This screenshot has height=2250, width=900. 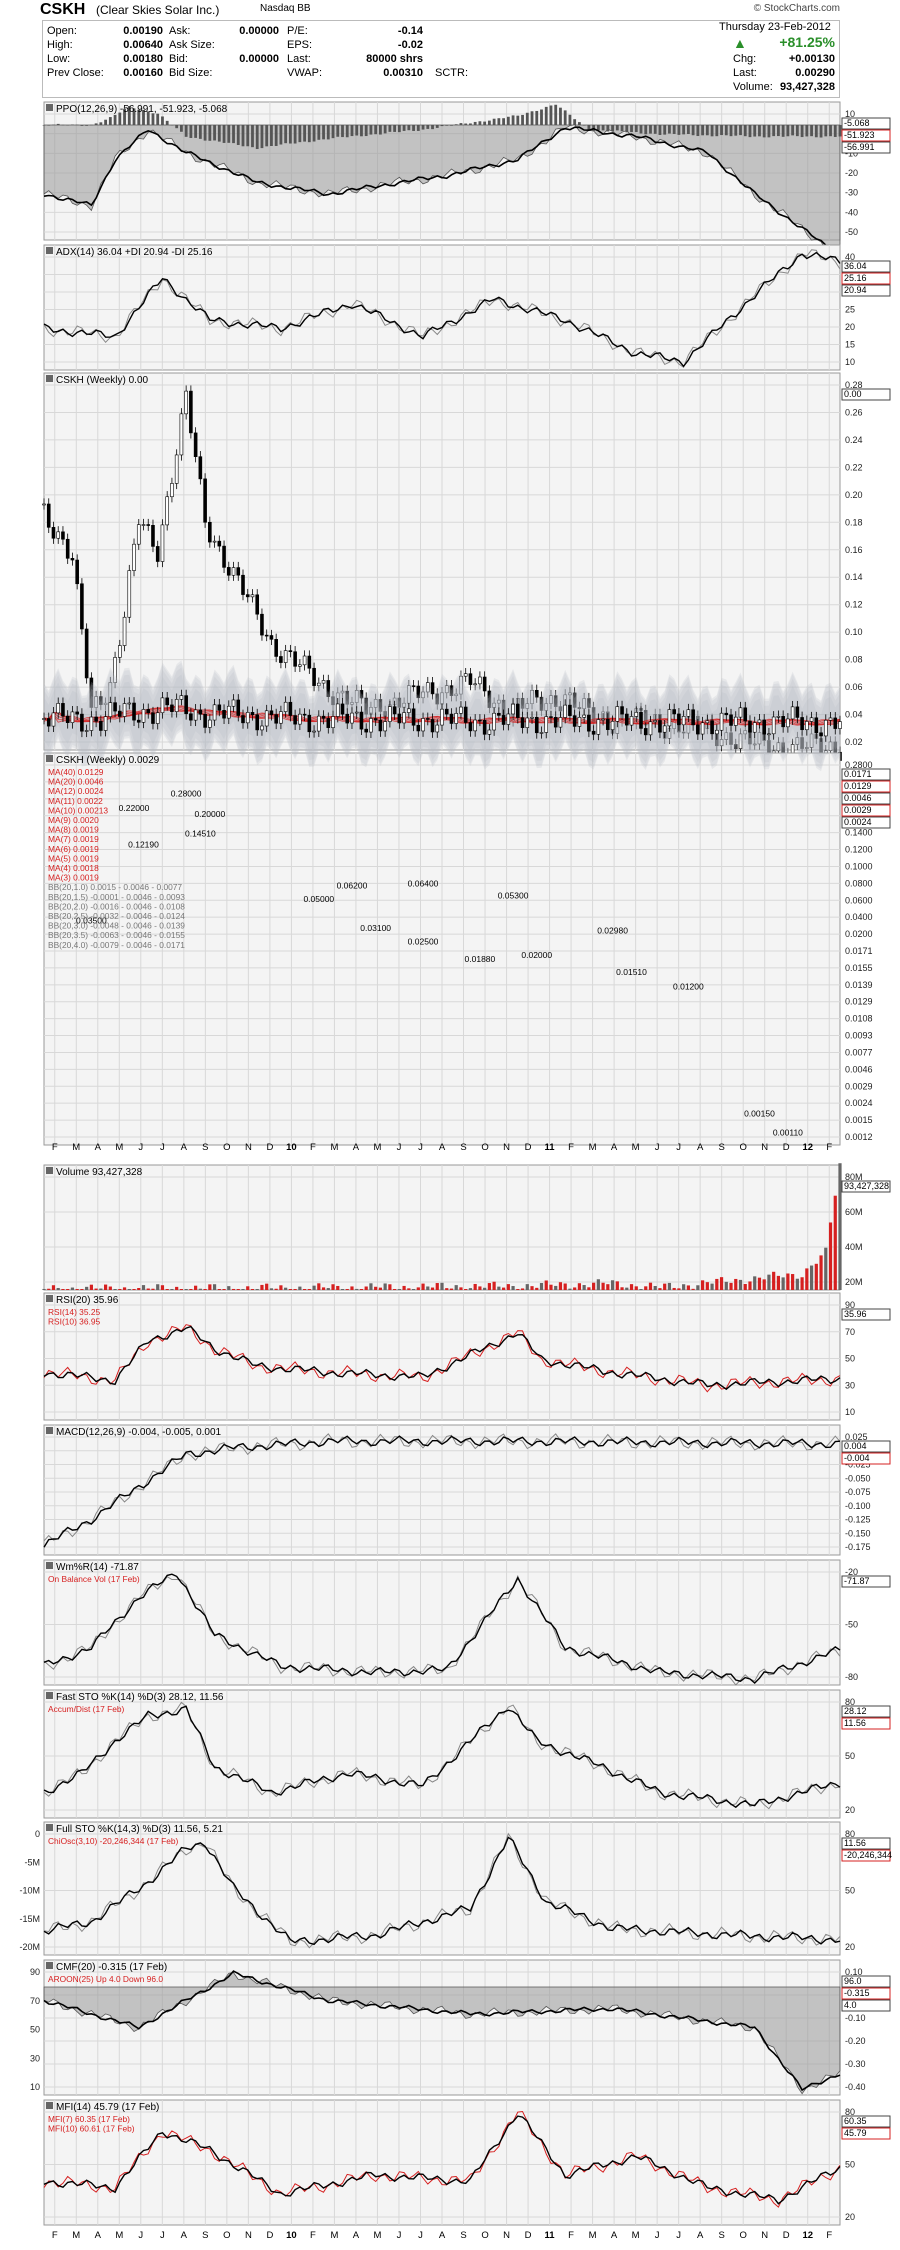 What do you see at coordinates (859, 147) in the screenshot?
I see `last-value-label: -56.991` at bounding box center [859, 147].